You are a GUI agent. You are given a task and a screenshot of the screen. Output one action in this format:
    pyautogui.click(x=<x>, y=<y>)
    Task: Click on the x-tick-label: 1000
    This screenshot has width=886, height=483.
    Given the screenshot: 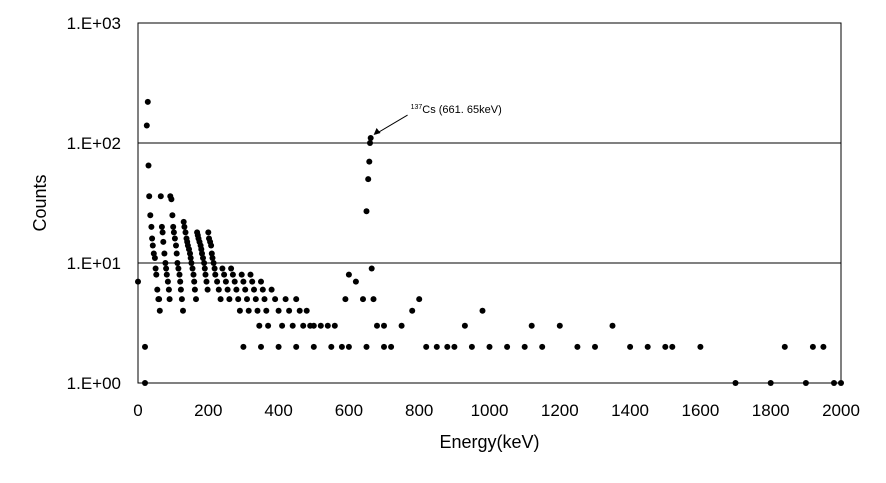 What is the action you would take?
    pyautogui.click(x=490, y=410)
    